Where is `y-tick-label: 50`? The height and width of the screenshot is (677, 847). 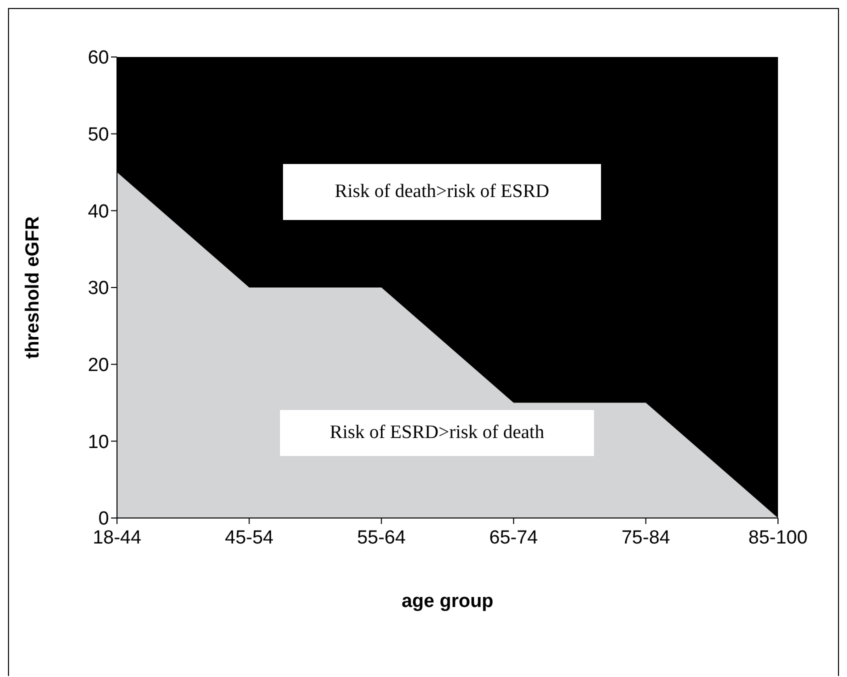 y-tick-label: 50 is located at coordinates (98, 135).